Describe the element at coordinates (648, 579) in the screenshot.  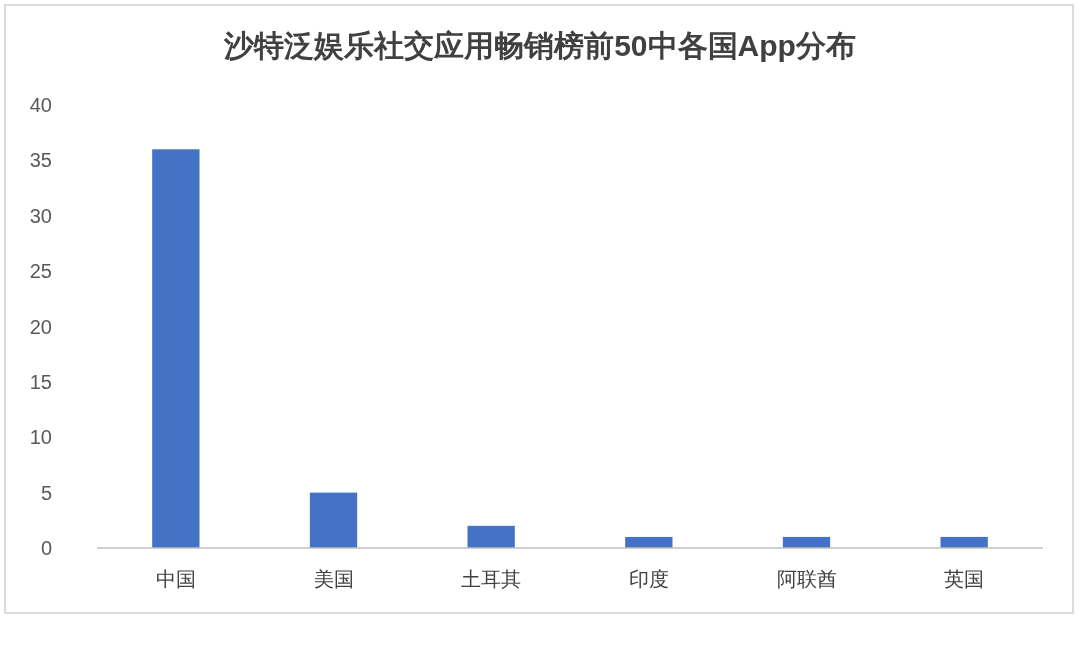
I see `x-tick-label: 印度` at that location.